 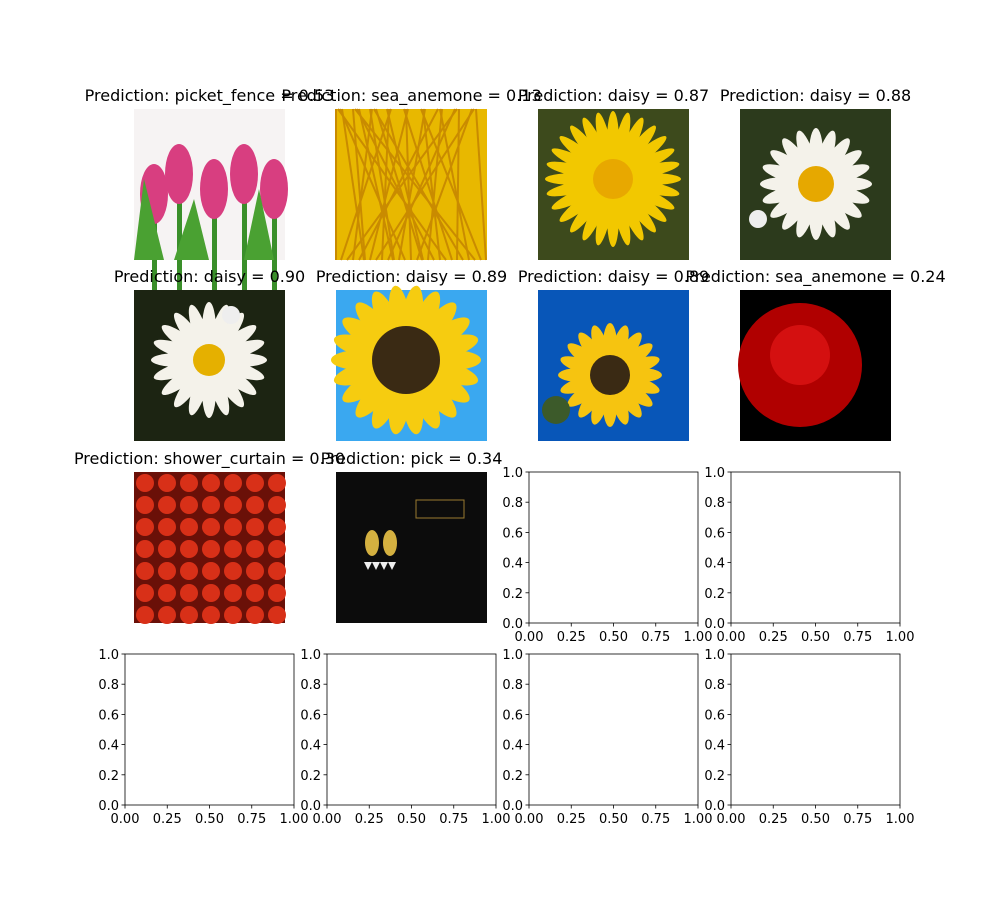 What do you see at coordinates (815, 95) in the screenshot?
I see `subplot-title: Prediction: daisy = 0.88` at bounding box center [815, 95].